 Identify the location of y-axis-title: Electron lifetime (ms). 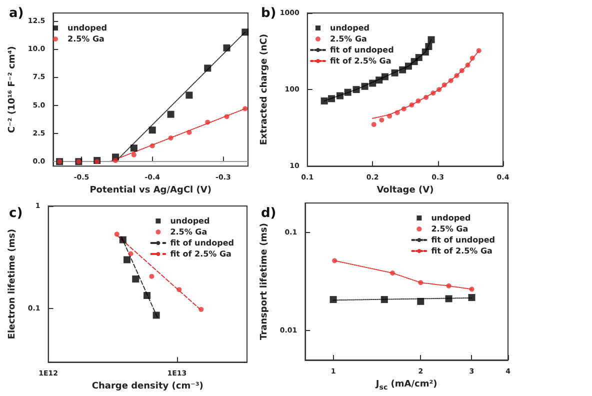
(13, 284).